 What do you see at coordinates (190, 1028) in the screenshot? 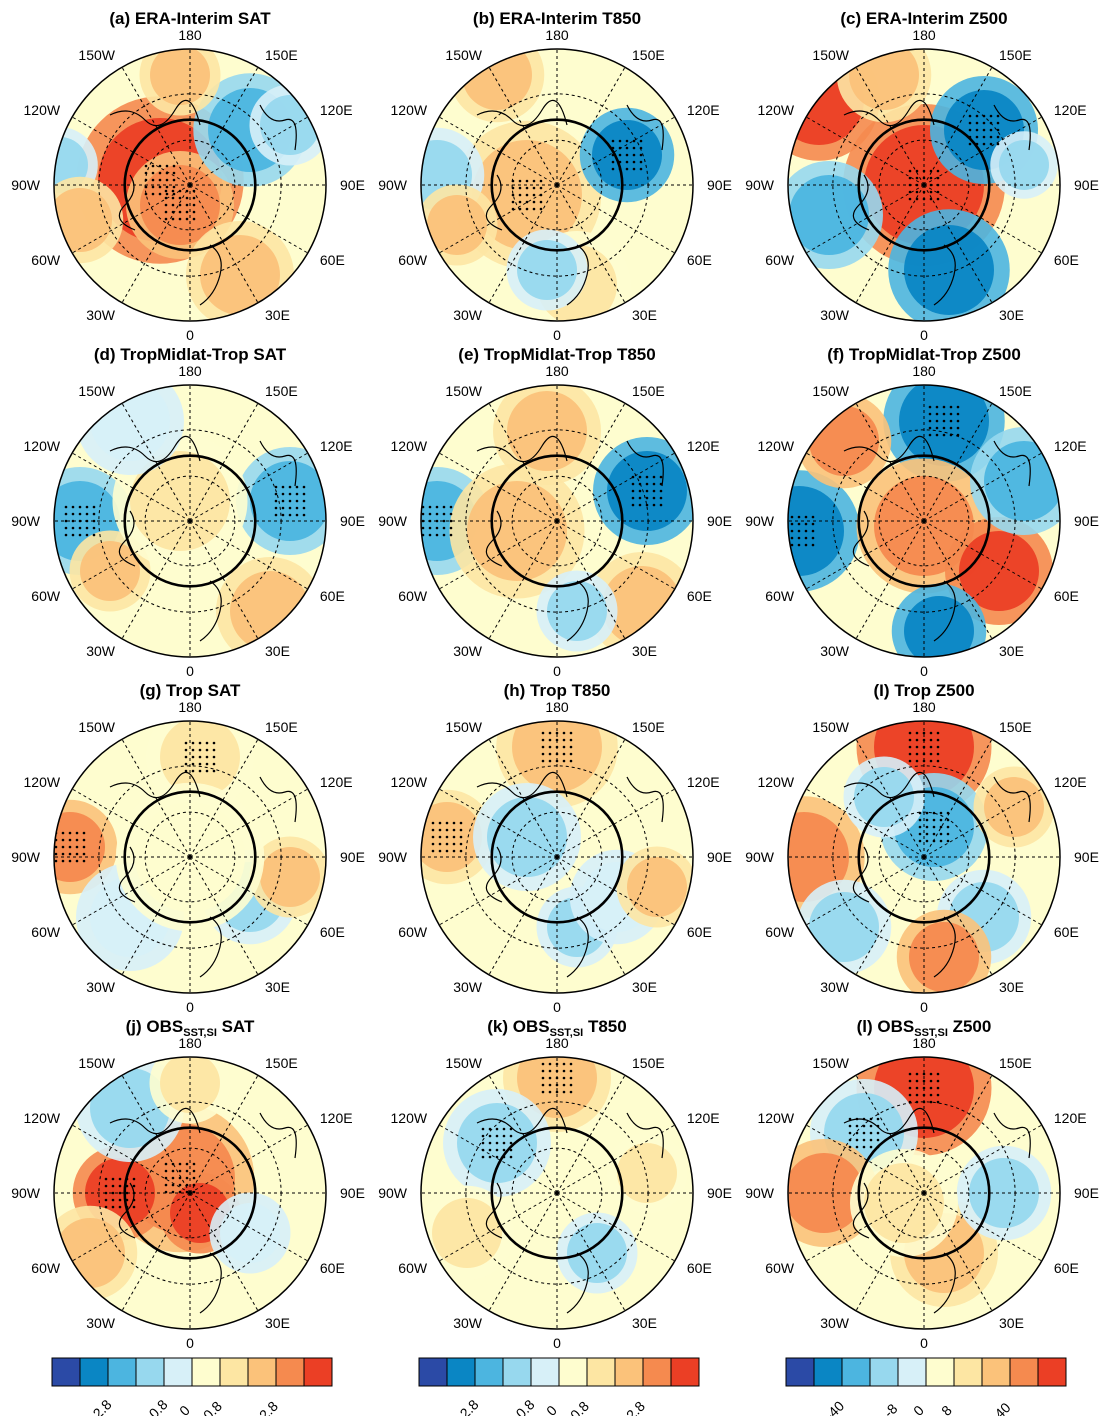
I see `panel-title: (j) OBSSST,SI SAT` at bounding box center [190, 1028].